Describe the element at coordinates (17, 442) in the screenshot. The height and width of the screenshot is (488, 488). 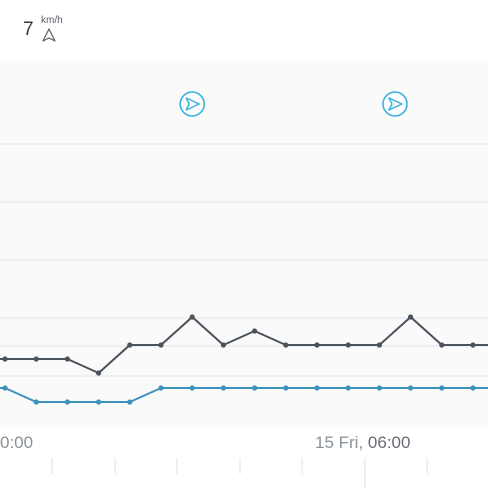
I see `time-label-left: 0:00` at that location.